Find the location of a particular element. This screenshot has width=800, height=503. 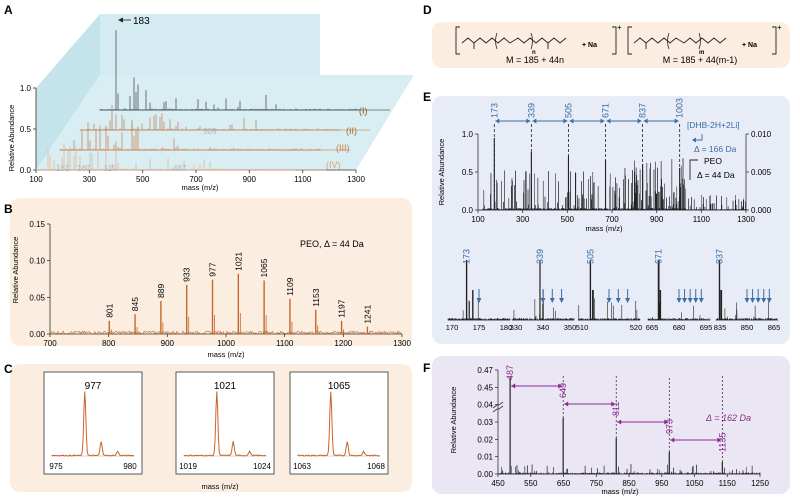

panel-letter-f: F is located at coordinates (426, 368).